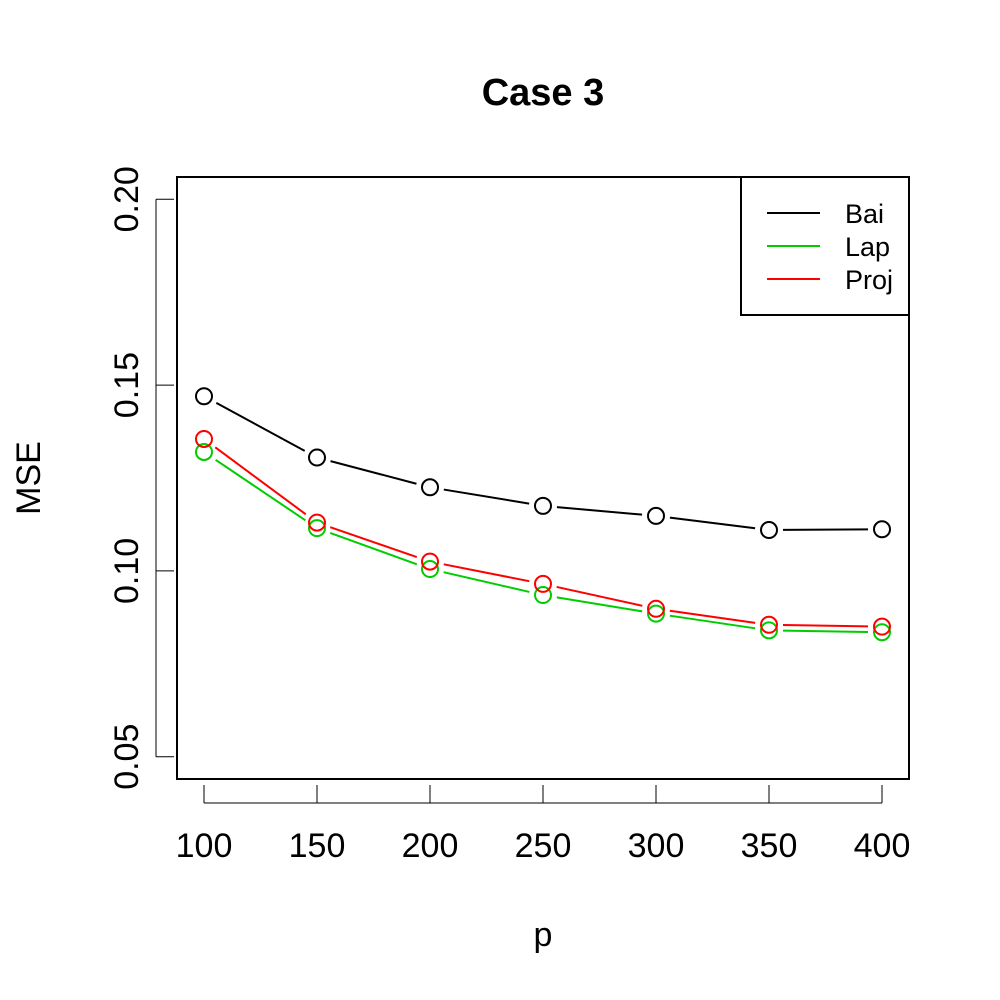 The image size is (1000, 1000). I want to click on series-proj, so click(543, 532).